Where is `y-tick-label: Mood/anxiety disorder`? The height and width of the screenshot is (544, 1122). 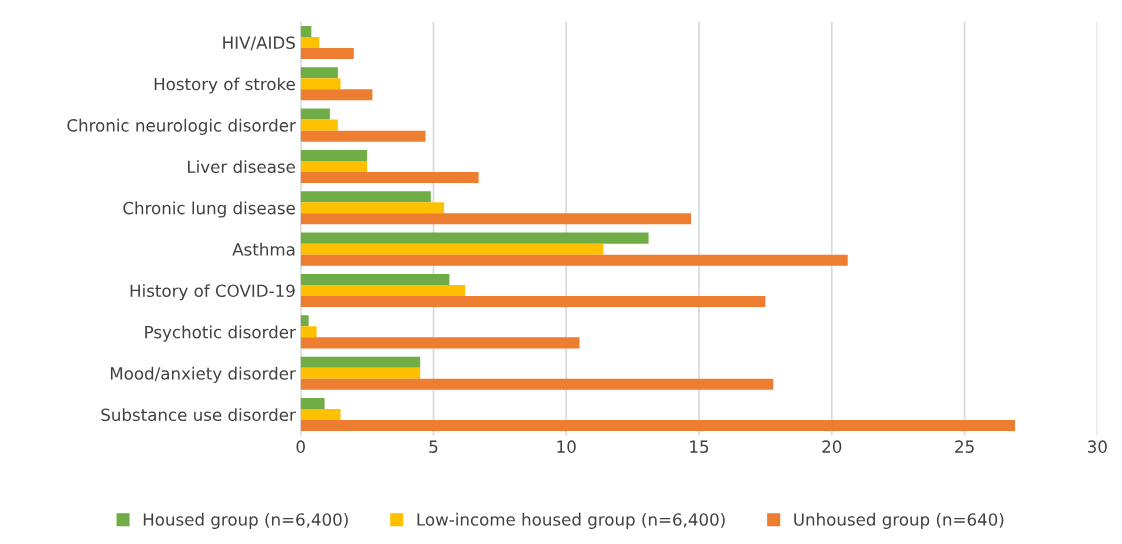 y-tick-label: Mood/anxiety disorder is located at coordinates (203, 374).